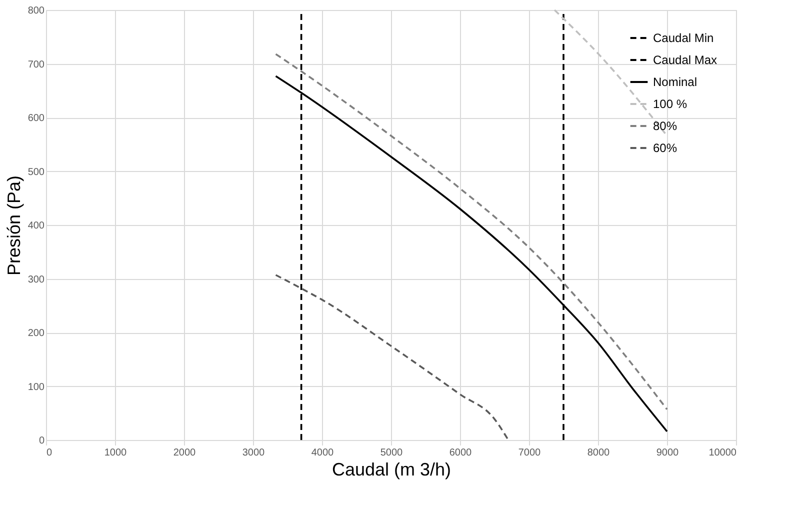 The height and width of the screenshot is (506, 811). What do you see at coordinates (41, 441) in the screenshot?
I see `y-tick-label: 0` at bounding box center [41, 441].